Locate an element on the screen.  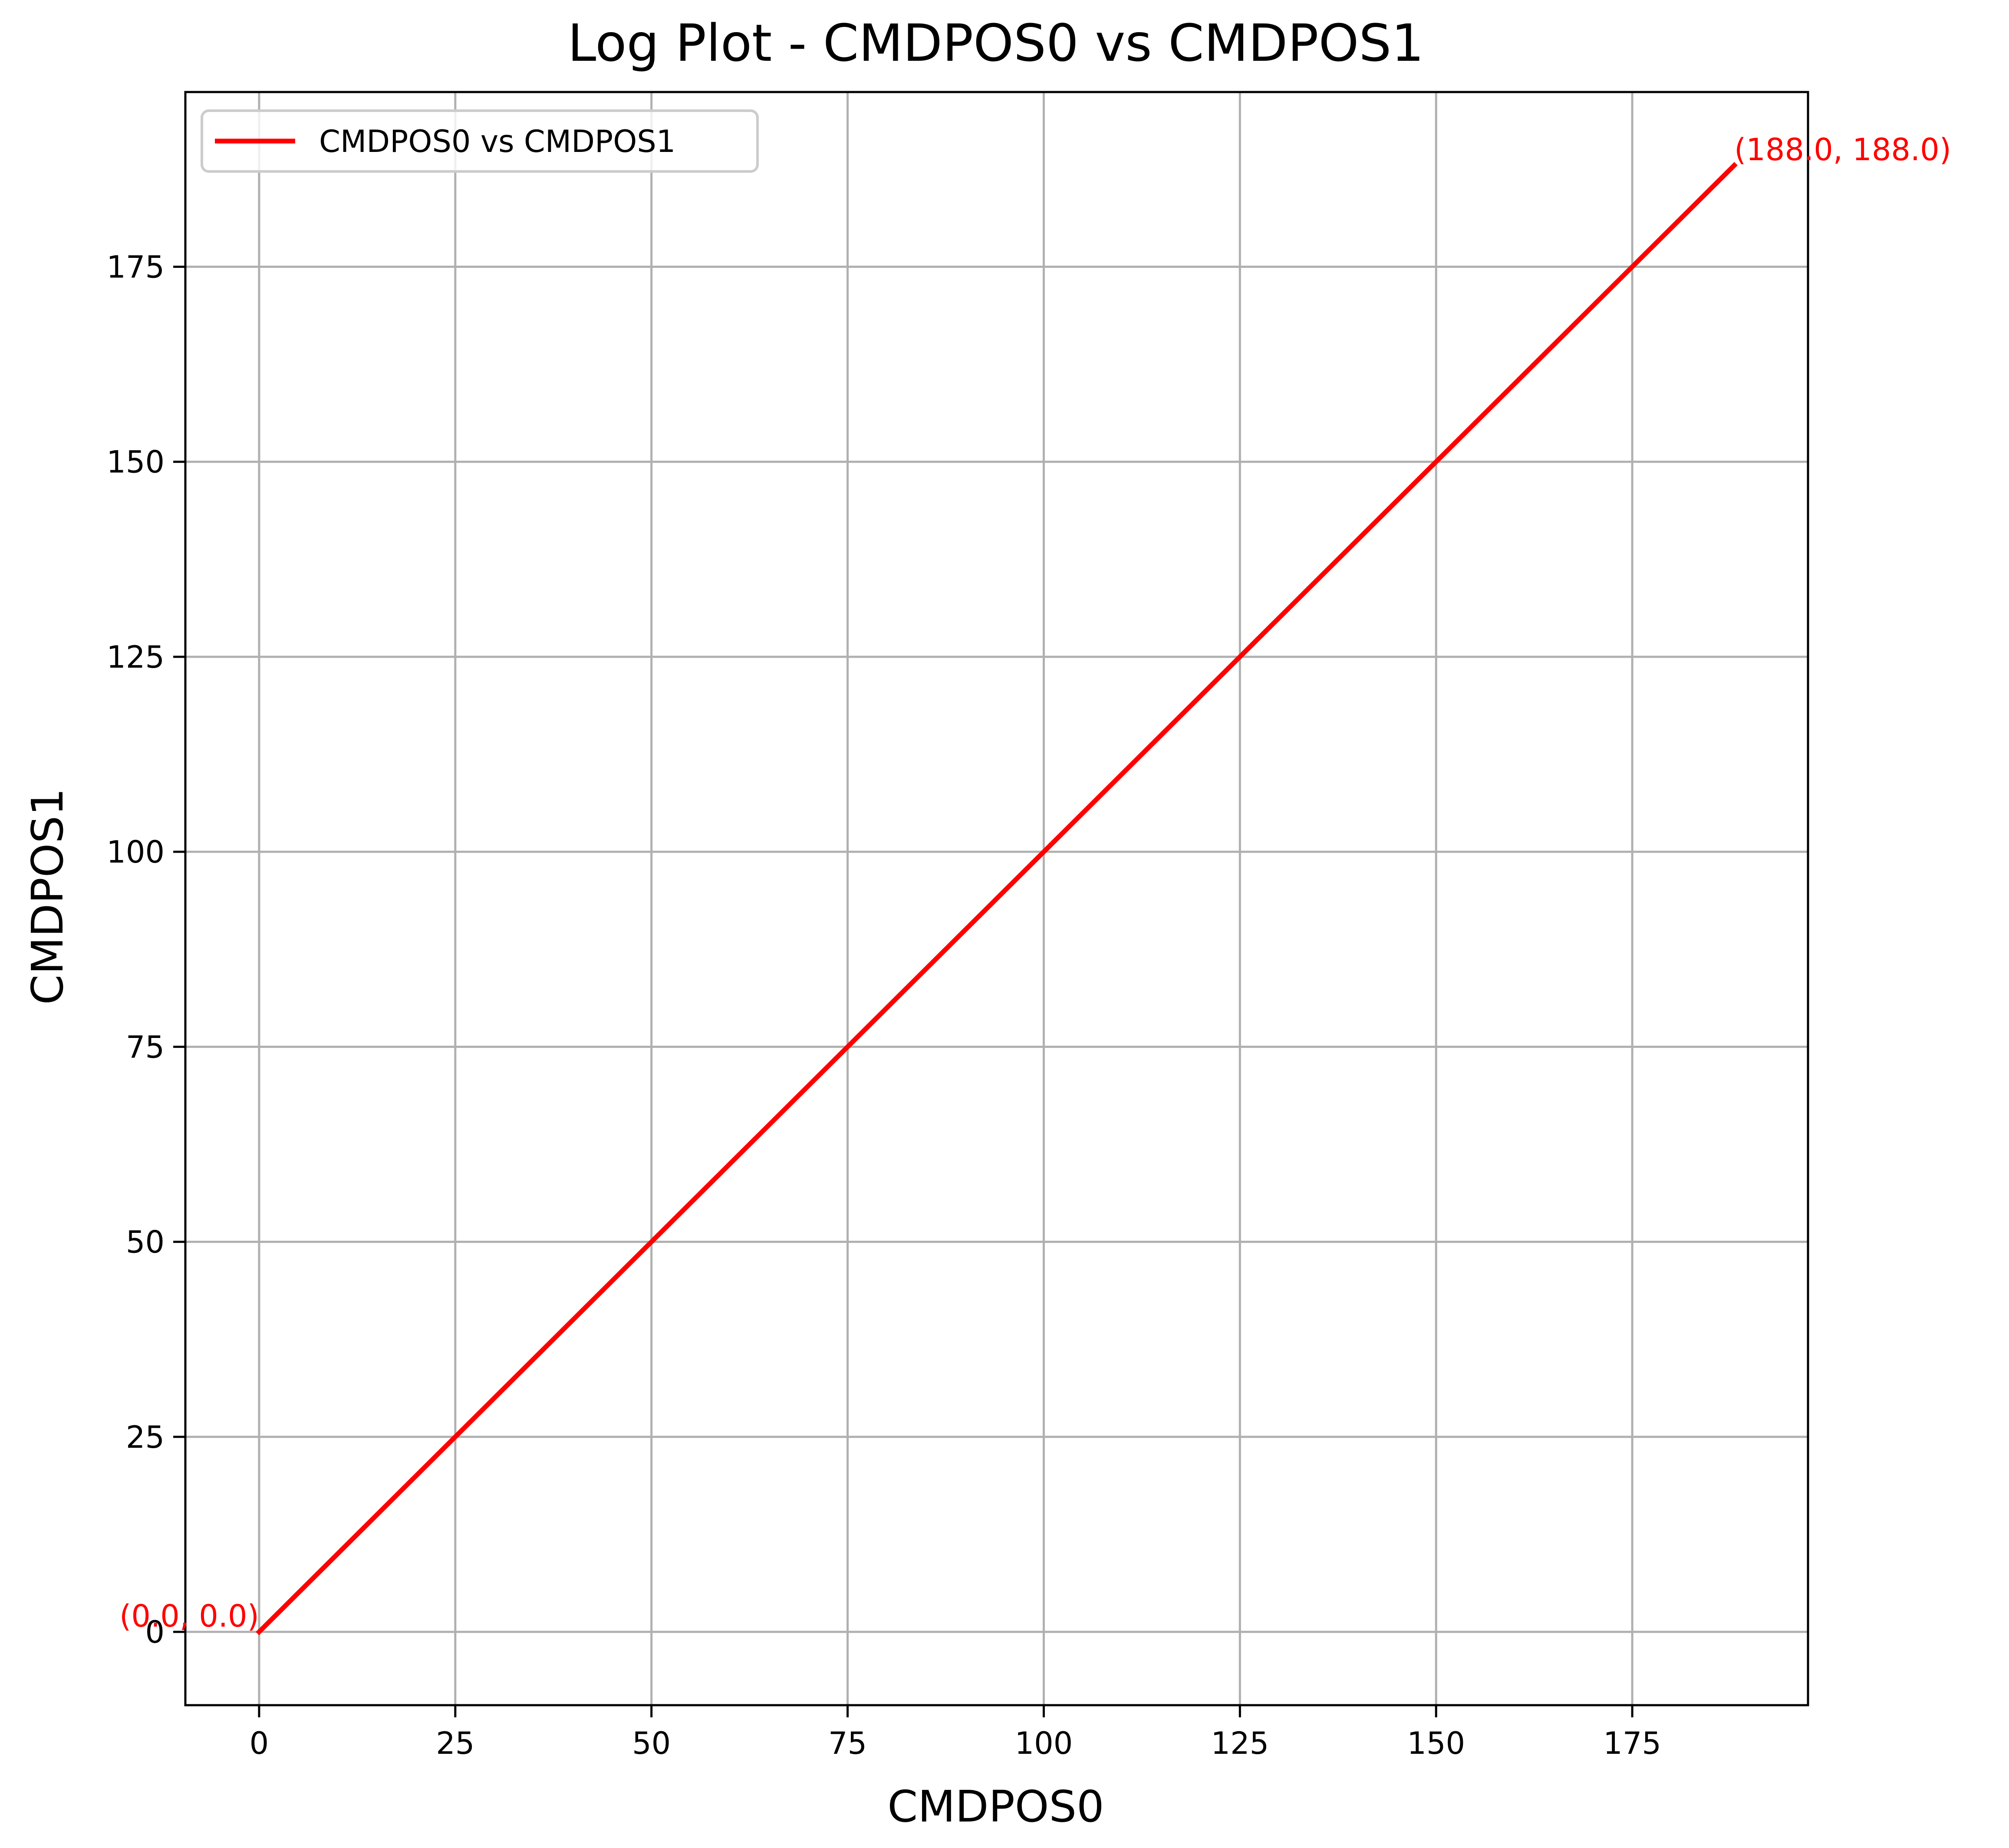
y-tick-label: 75 is located at coordinates (145, 1047).